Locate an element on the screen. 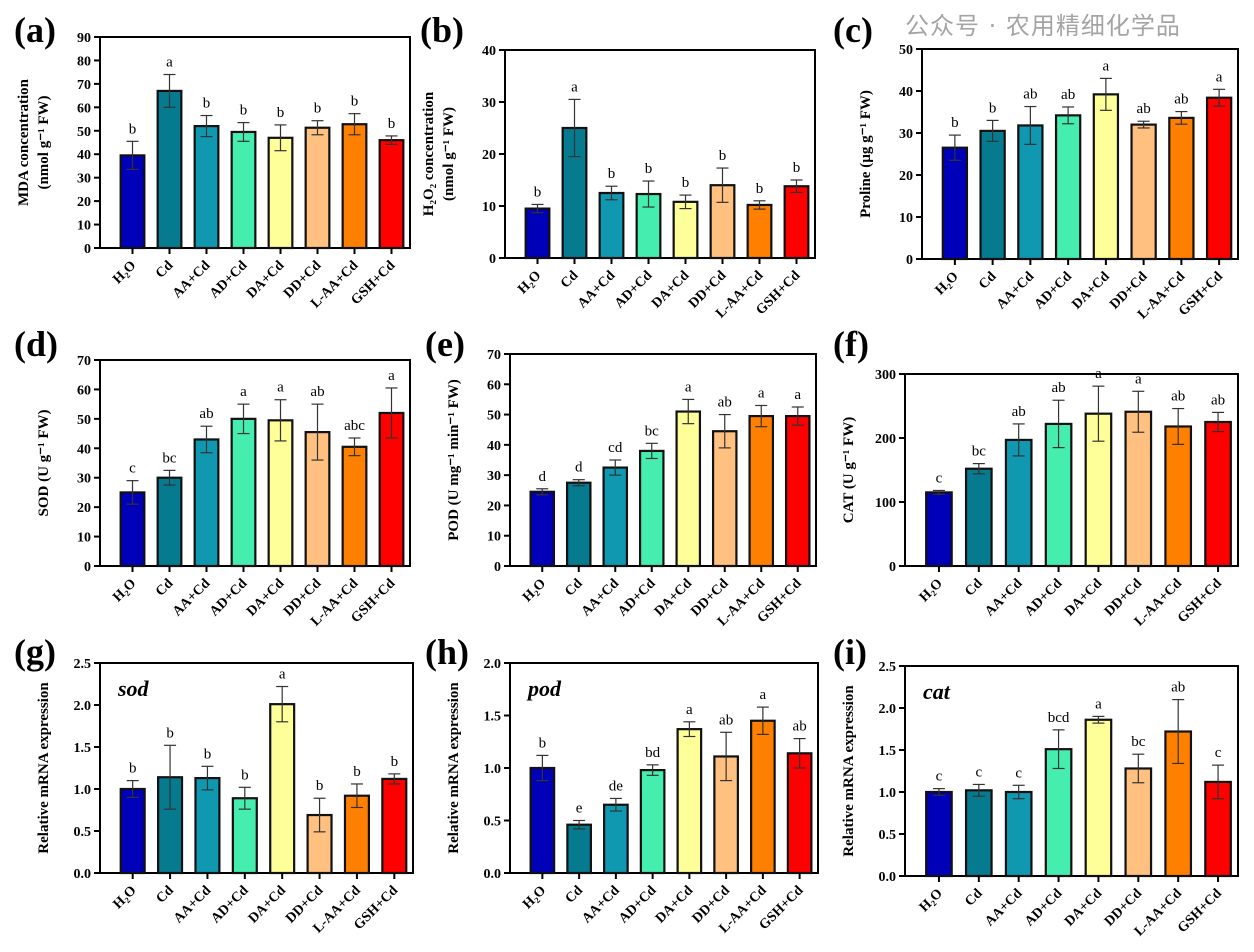 The image size is (1254, 952). y-axis-label: Proline (µg g⁻¹ FW) is located at coordinates (866, 154).